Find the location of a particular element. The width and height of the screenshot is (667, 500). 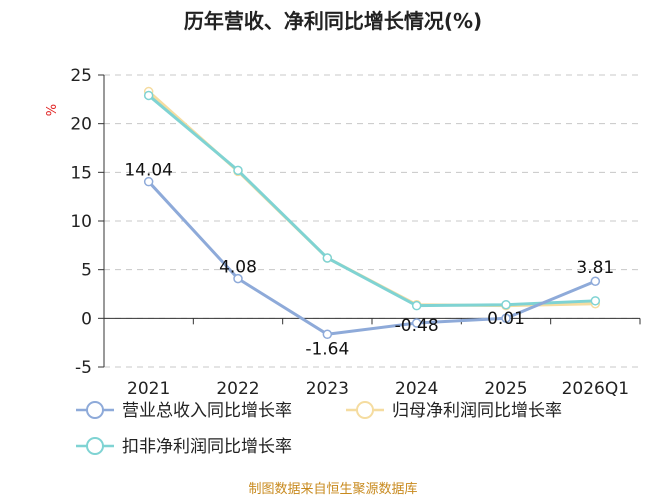

y-tick-label: 5 is located at coordinates (86, 271).